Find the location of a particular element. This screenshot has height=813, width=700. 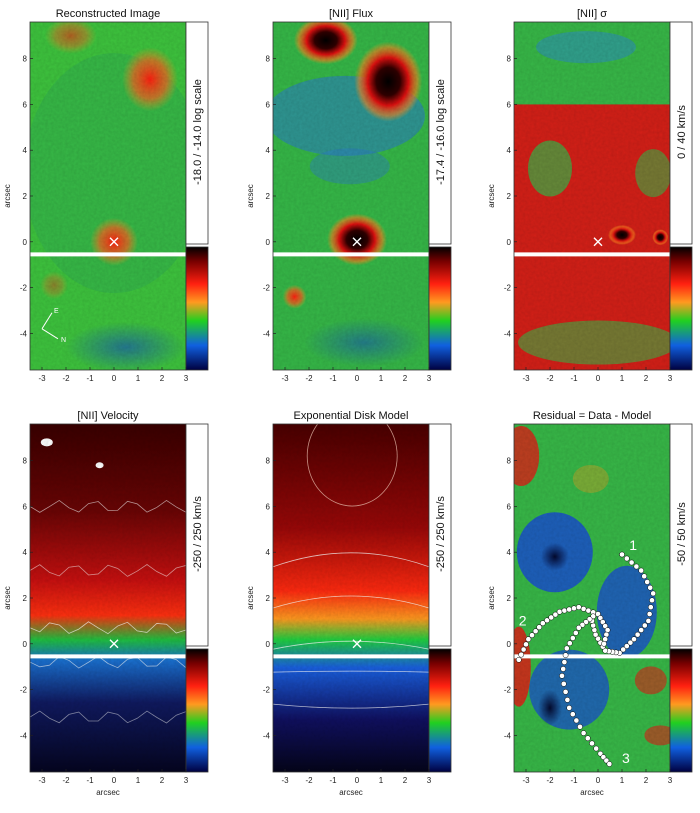

colorbar-label: 0 / 40 km/s is located at coordinates (682, 132).